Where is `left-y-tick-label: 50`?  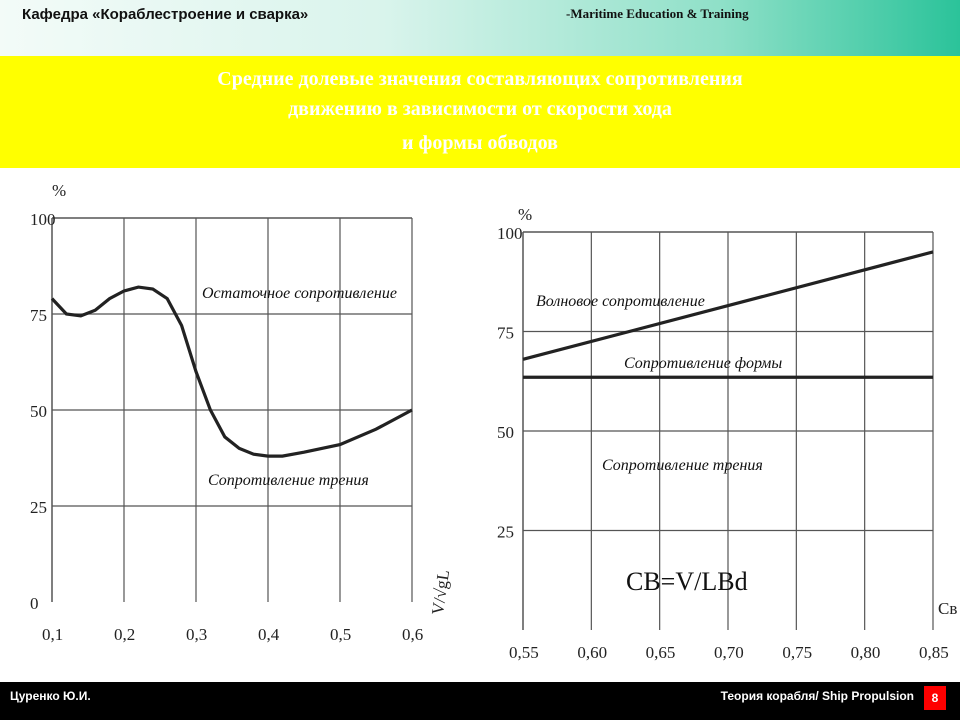 left-y-tick-label: 50 is located at coordinates (38, 411).